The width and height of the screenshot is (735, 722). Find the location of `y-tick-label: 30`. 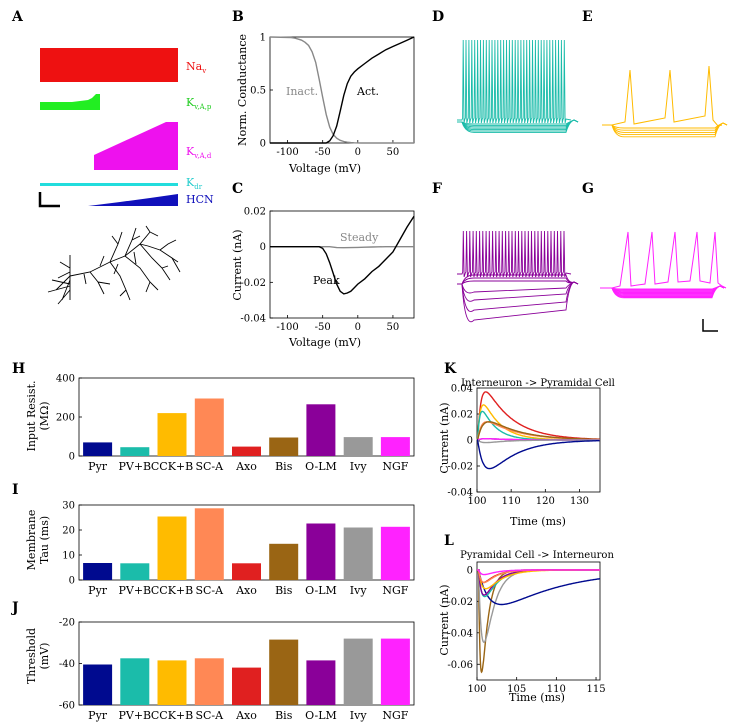

y-tick-label: 30 is located at coordinates (68, 506).